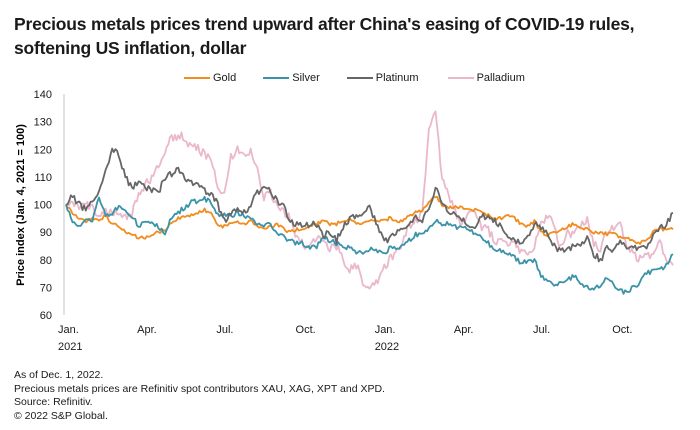 This screenshot has height=430, width=700. What do you see at coordinates (500, 78) in the screenshot?
I see `legend-label-palladium: Palladium` at bounding box center [500, 78].